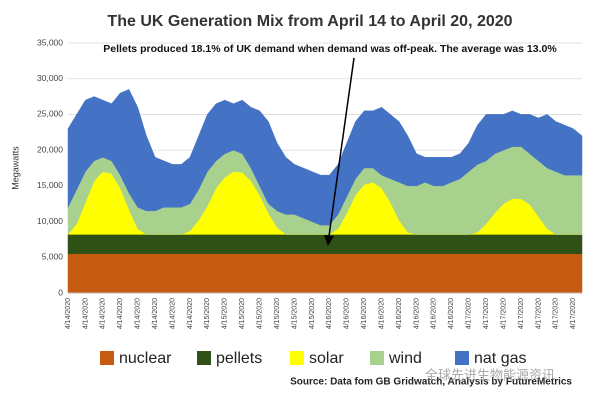 The height and width of the screenshot is (401, 600). Describe the element at coordinates (326, 358) in the screenshot. I see `legend-label: solar` at that location.